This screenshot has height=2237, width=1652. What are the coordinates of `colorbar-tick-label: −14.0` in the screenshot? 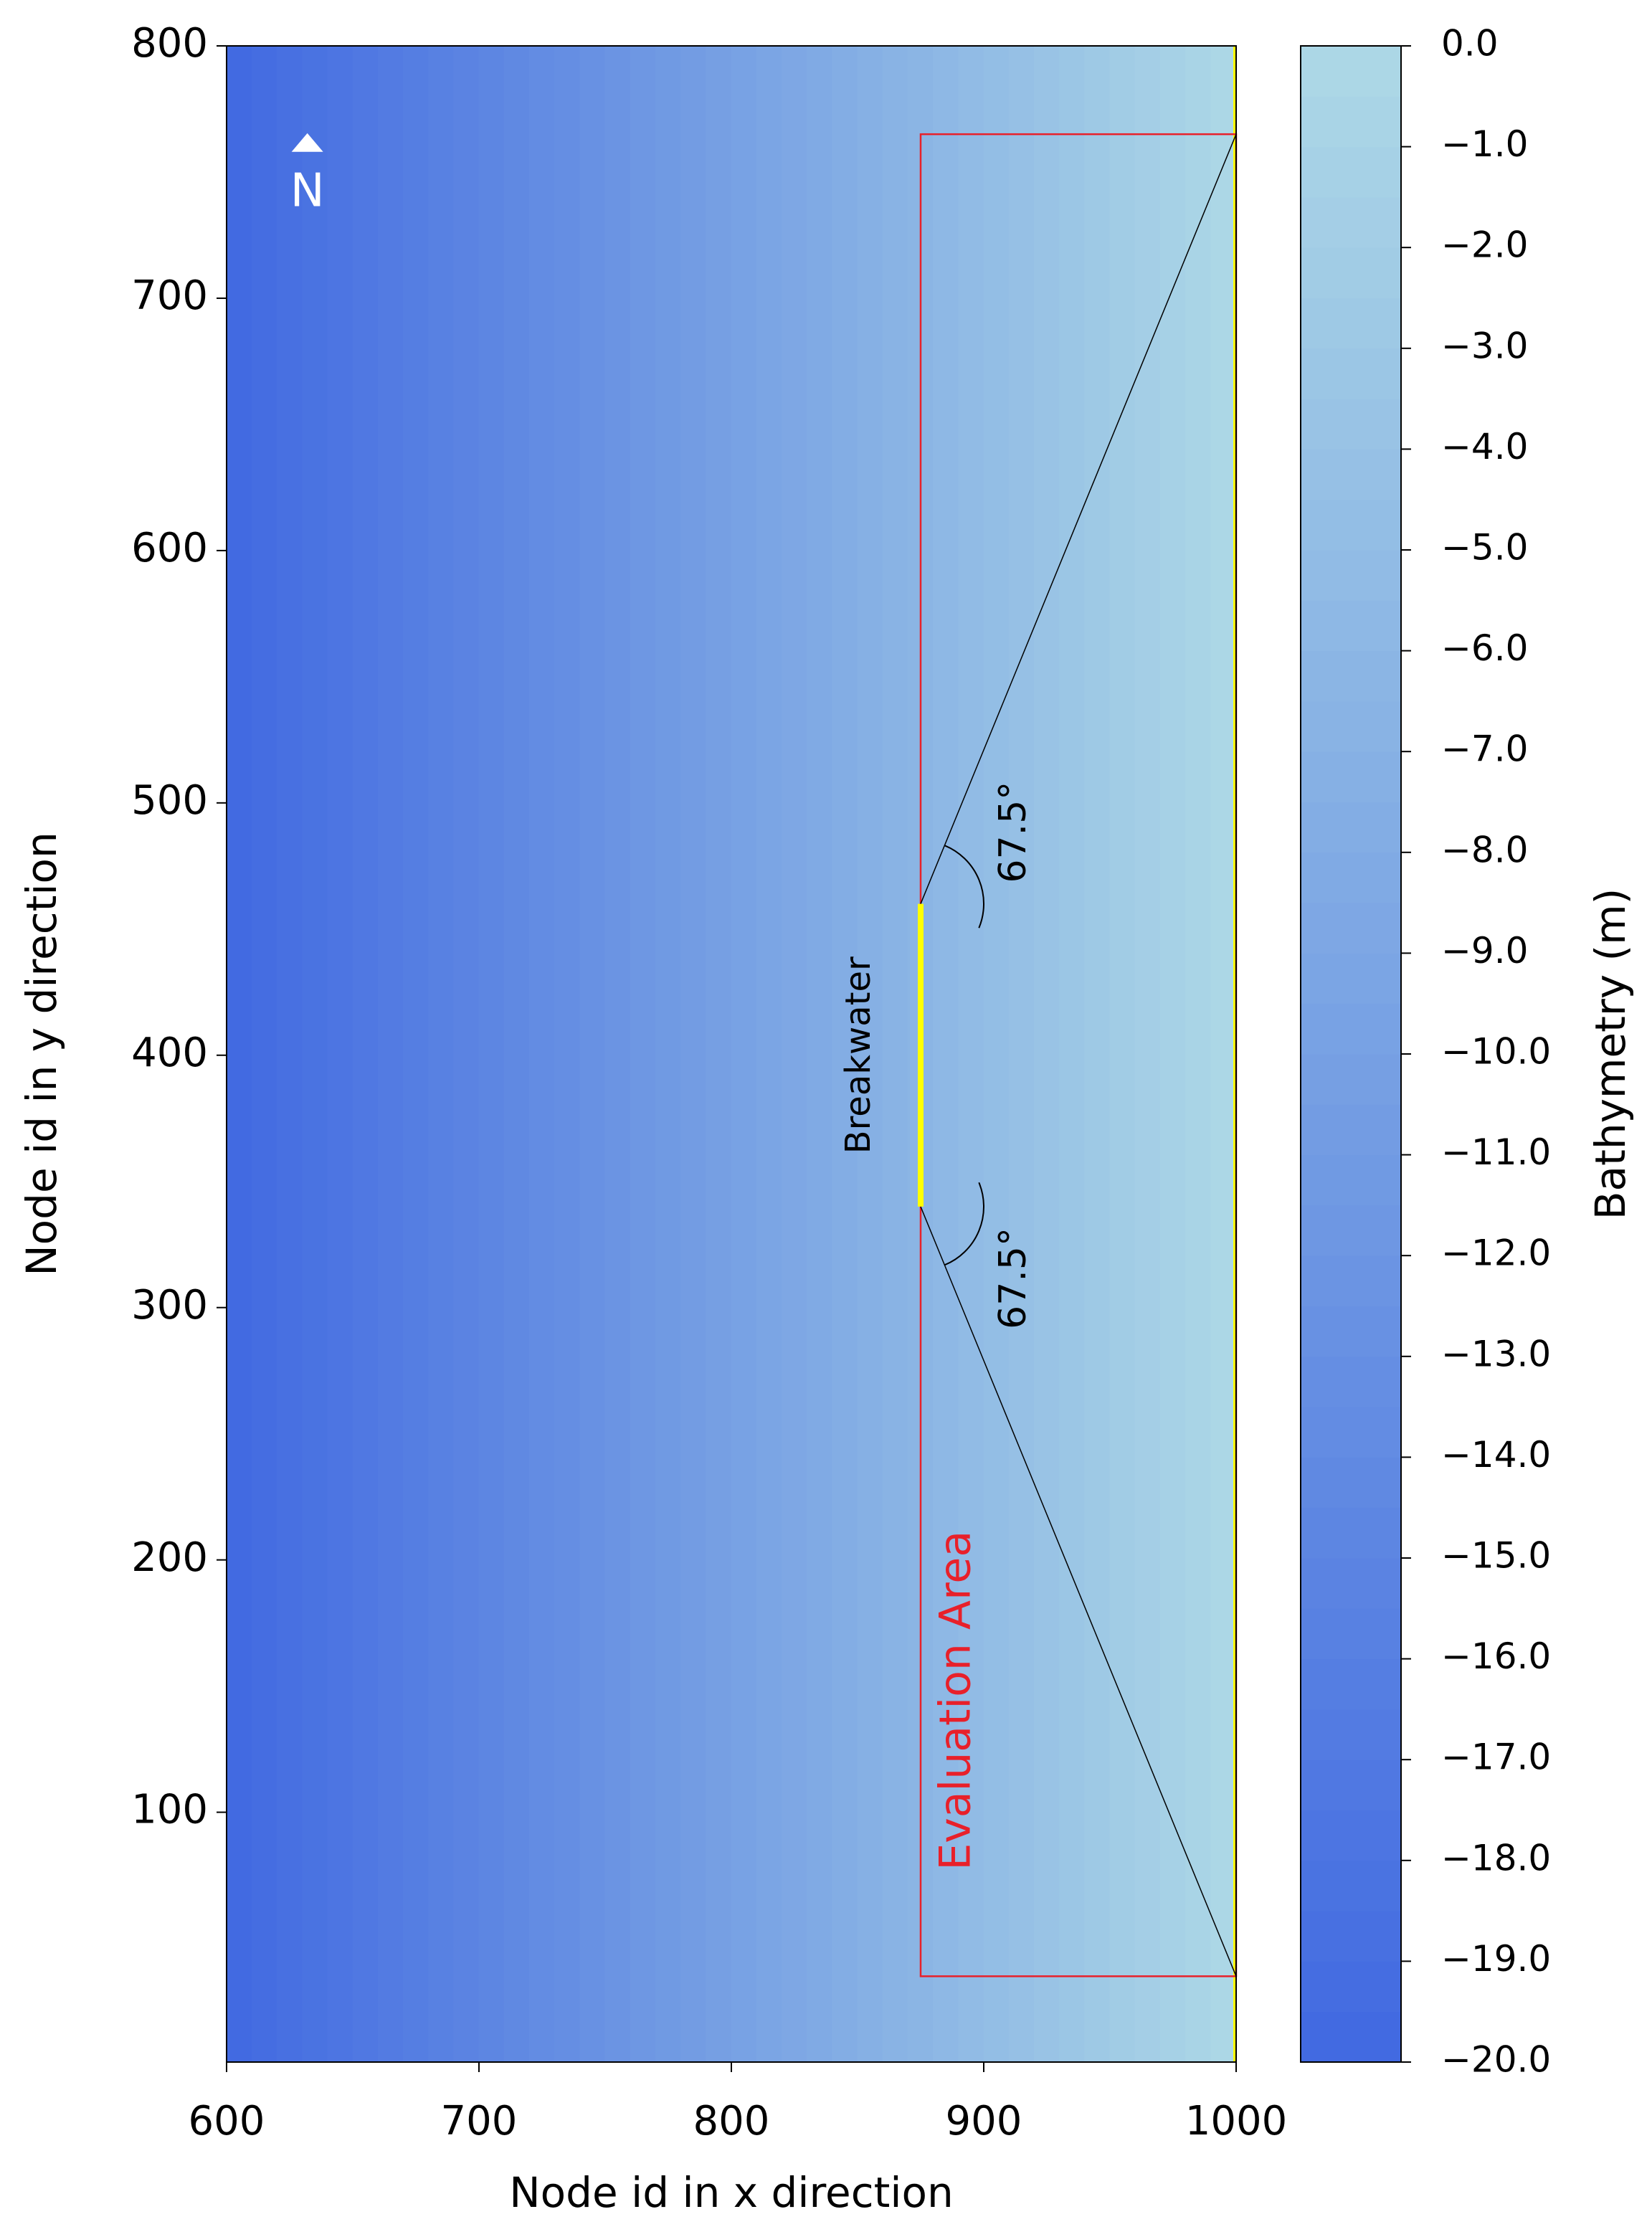 It's located at (1496, 1455).